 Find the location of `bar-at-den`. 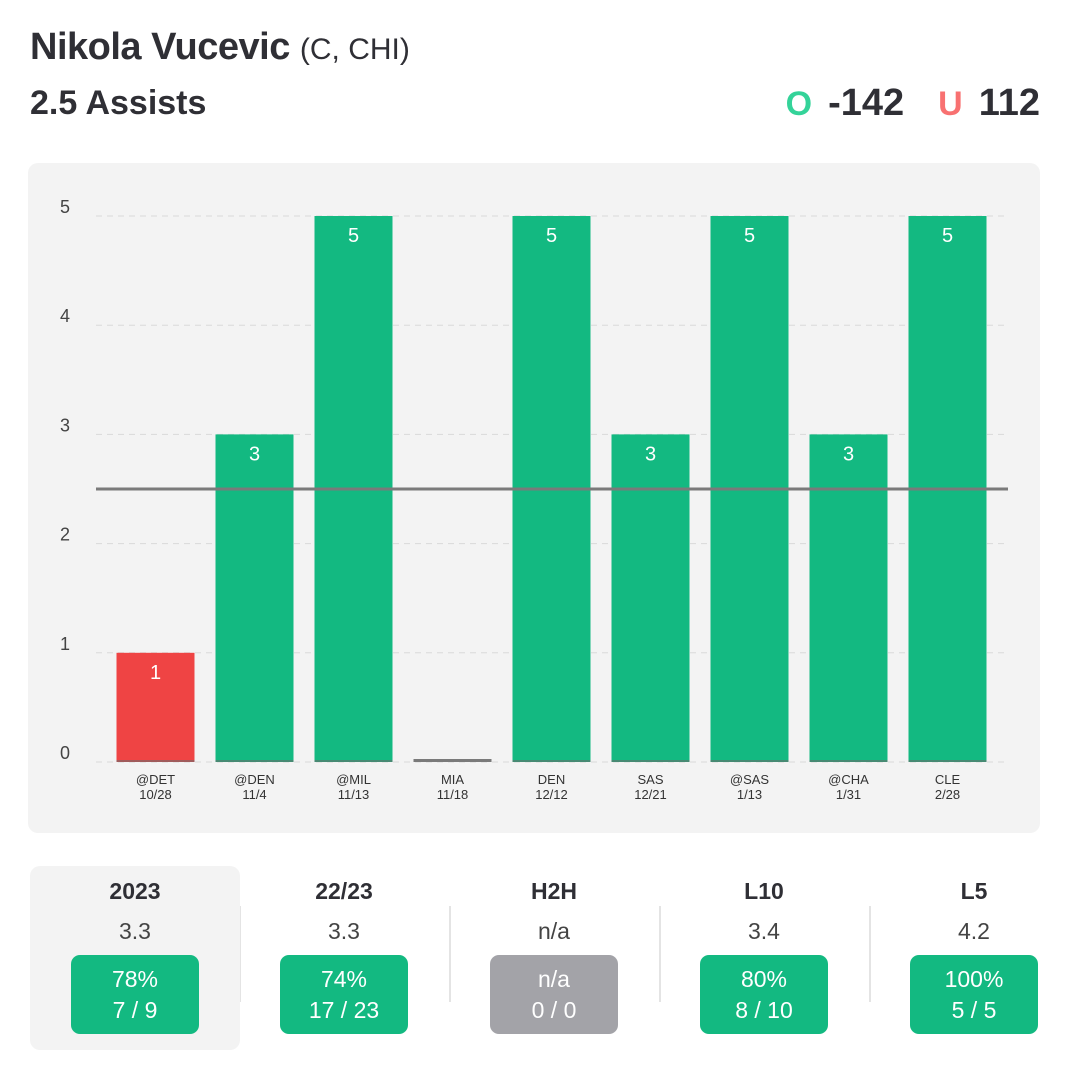

bar-at-den is located at coordinates (254, 598).